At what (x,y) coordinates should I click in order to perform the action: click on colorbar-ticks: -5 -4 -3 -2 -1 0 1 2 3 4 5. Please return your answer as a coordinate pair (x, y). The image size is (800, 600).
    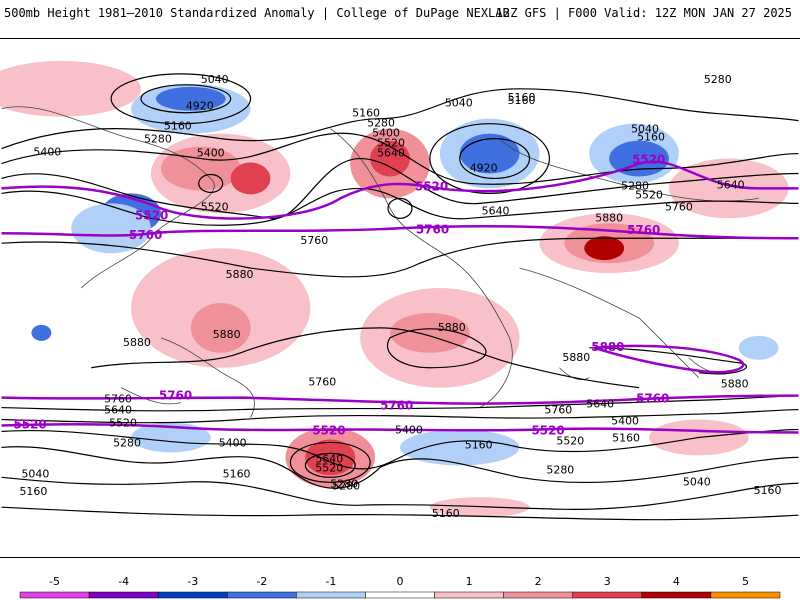
    Looking at the image, I should click on (399, 581).